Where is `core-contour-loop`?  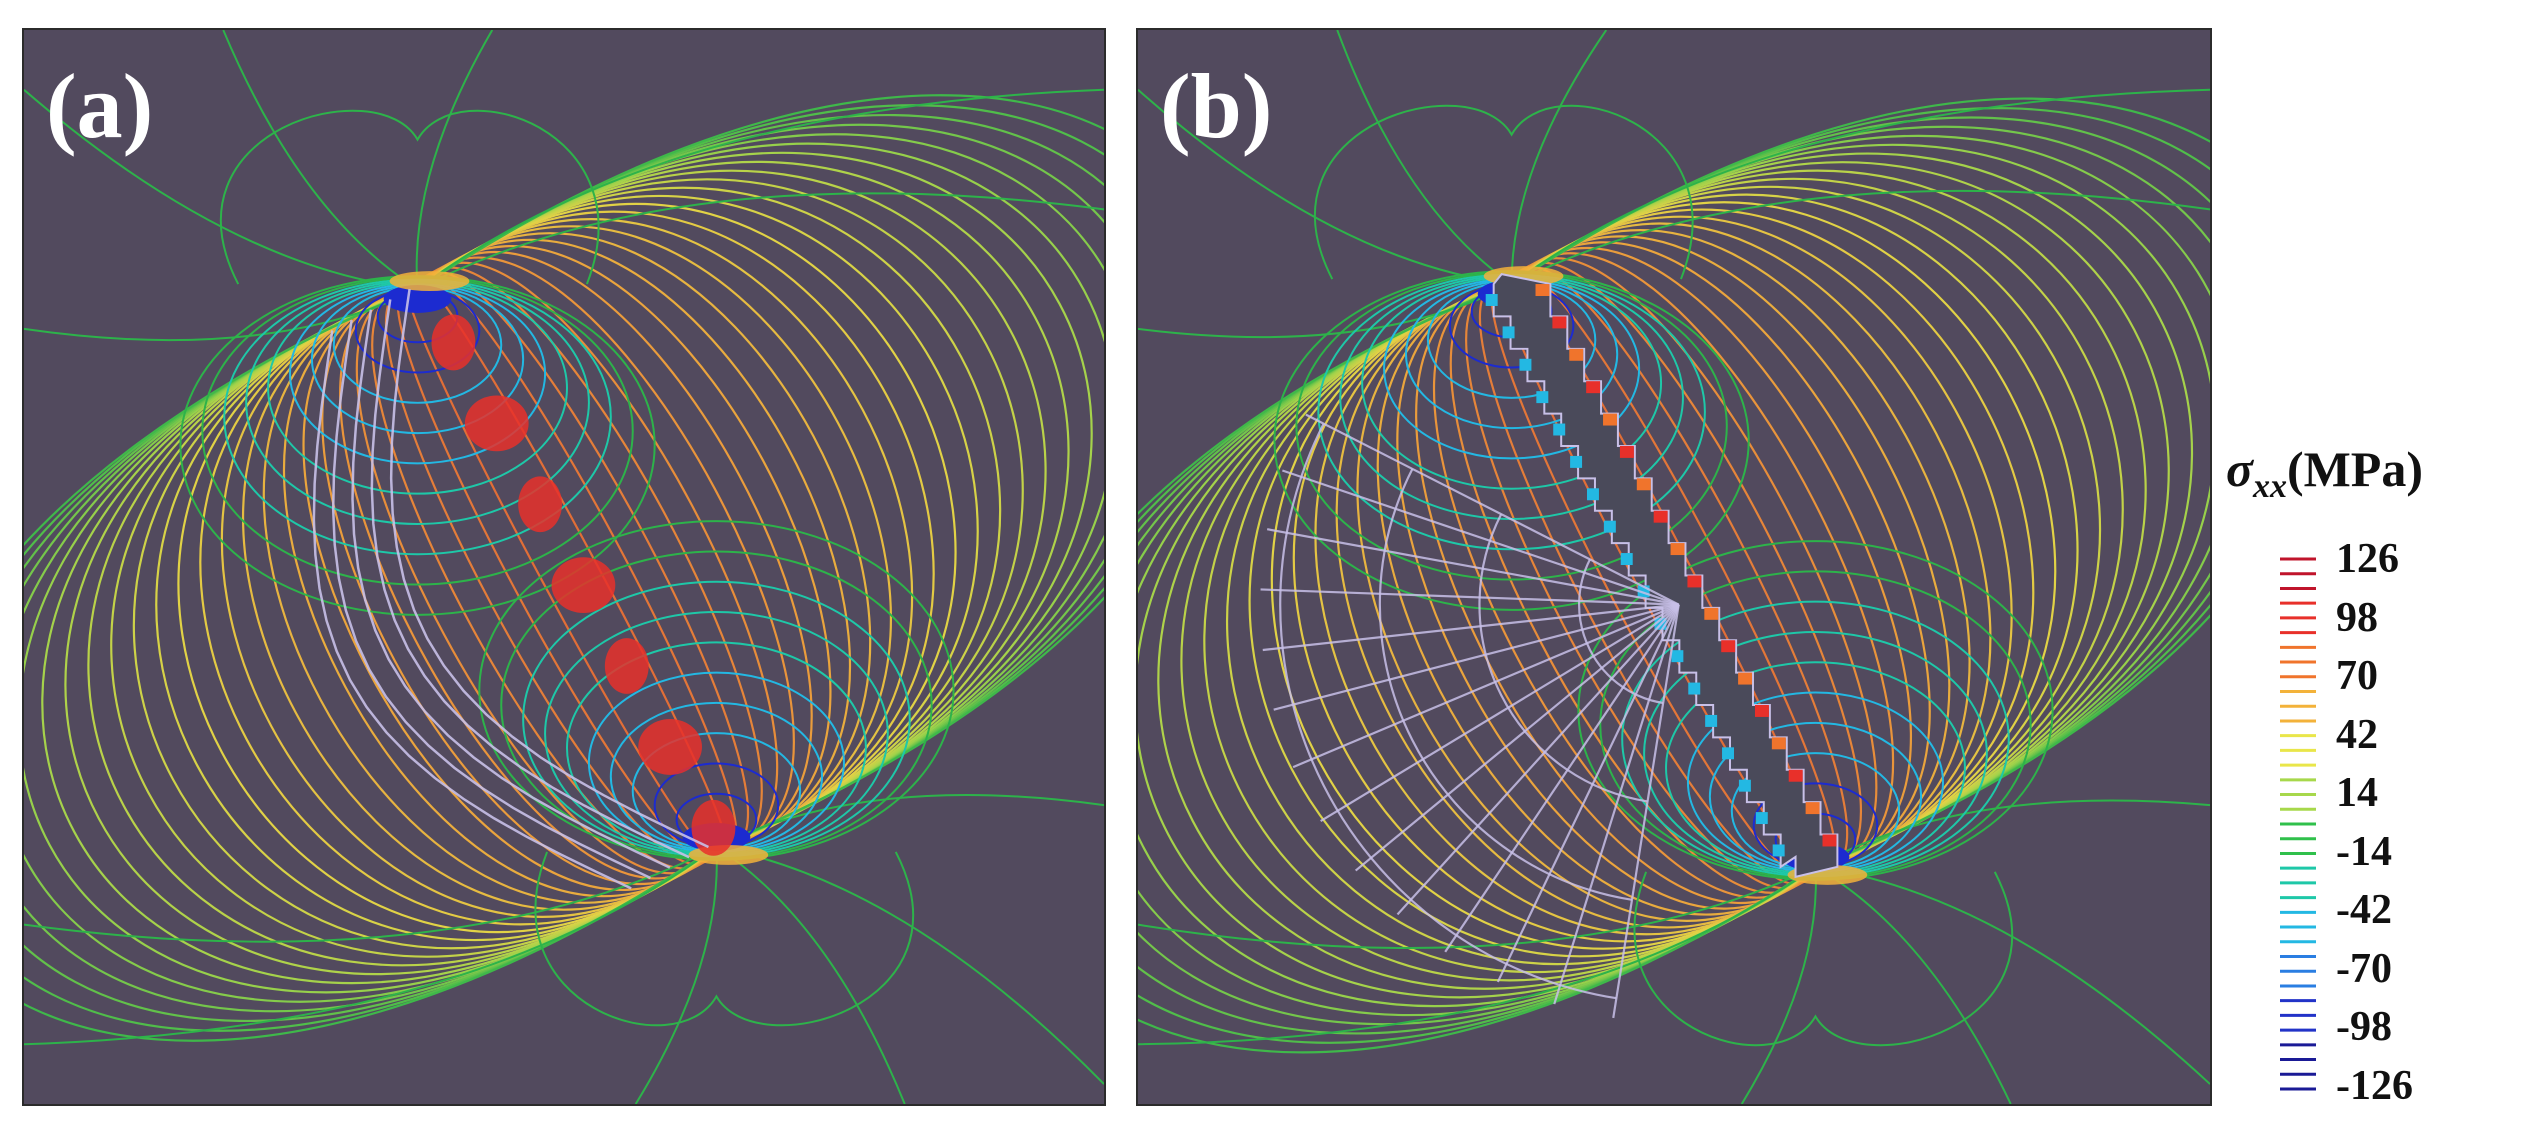 core-contour-loop is located at coordinates (417, 388).